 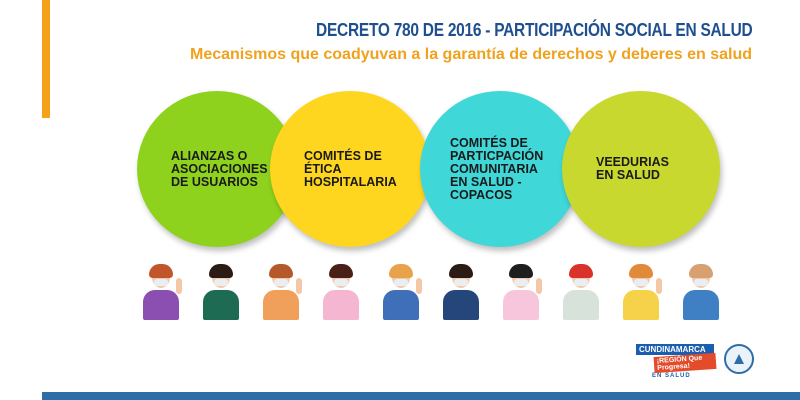 What do you see at coordinates (671, 376) in the screenshot?
I see `logo-health-text: EN SALUD` at bounding box center [671, 376].